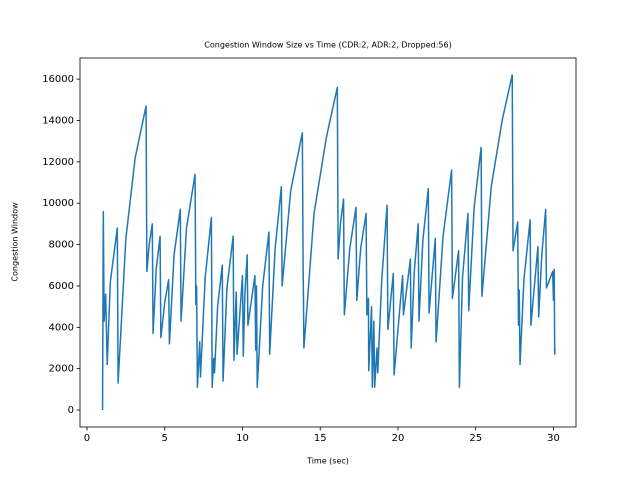 The height and width of the screenshot is (480, 640). What do you see at coordinates (71, 410) in the screenshot?
I see `y-tick-label: 0` at bounding box center [71, 410].